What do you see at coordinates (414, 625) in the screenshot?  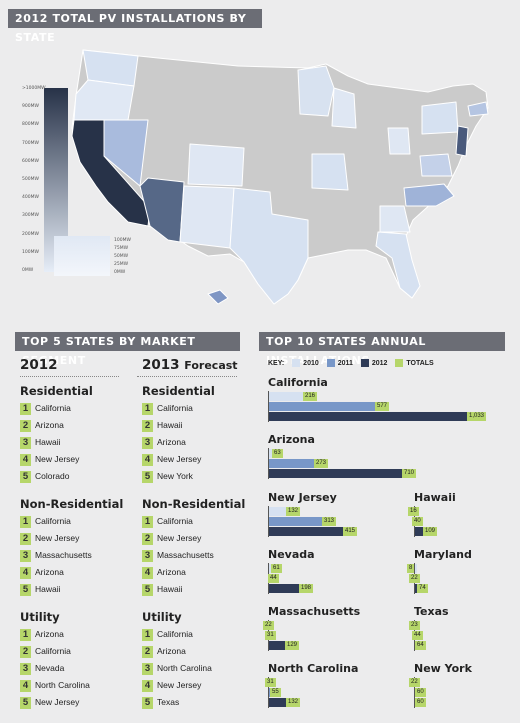 I see `data-label: 23` at bounding box center [414, 625].